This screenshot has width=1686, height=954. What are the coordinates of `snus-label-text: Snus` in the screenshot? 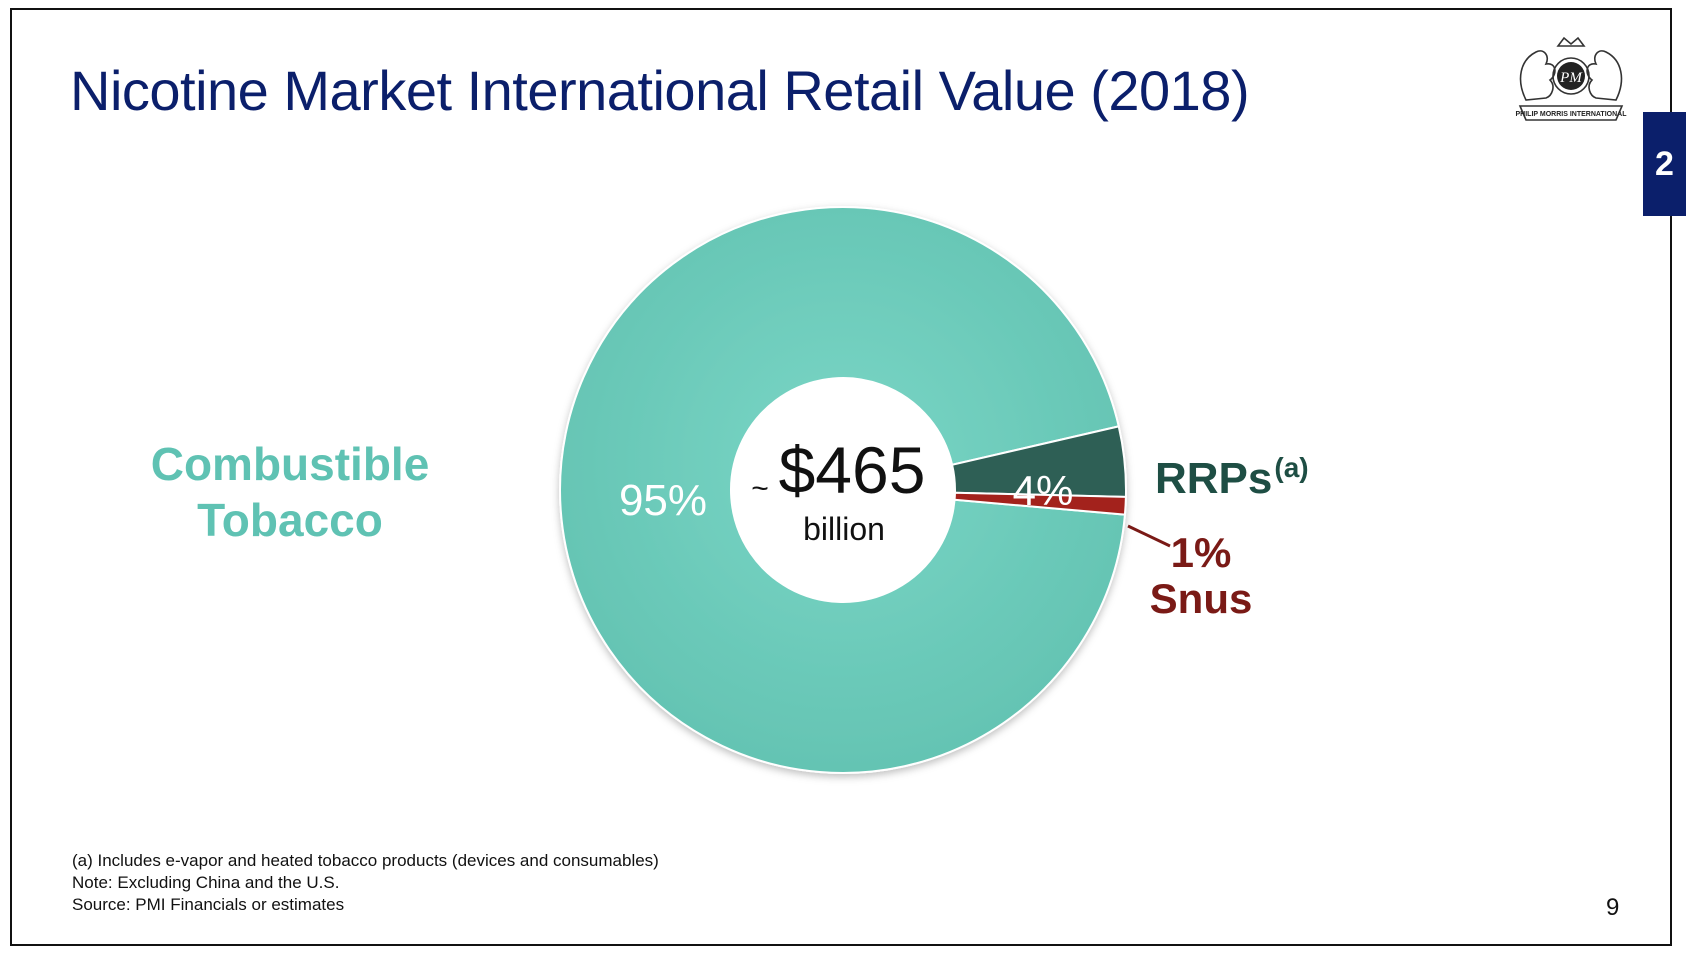 It's located at (1201, 598).